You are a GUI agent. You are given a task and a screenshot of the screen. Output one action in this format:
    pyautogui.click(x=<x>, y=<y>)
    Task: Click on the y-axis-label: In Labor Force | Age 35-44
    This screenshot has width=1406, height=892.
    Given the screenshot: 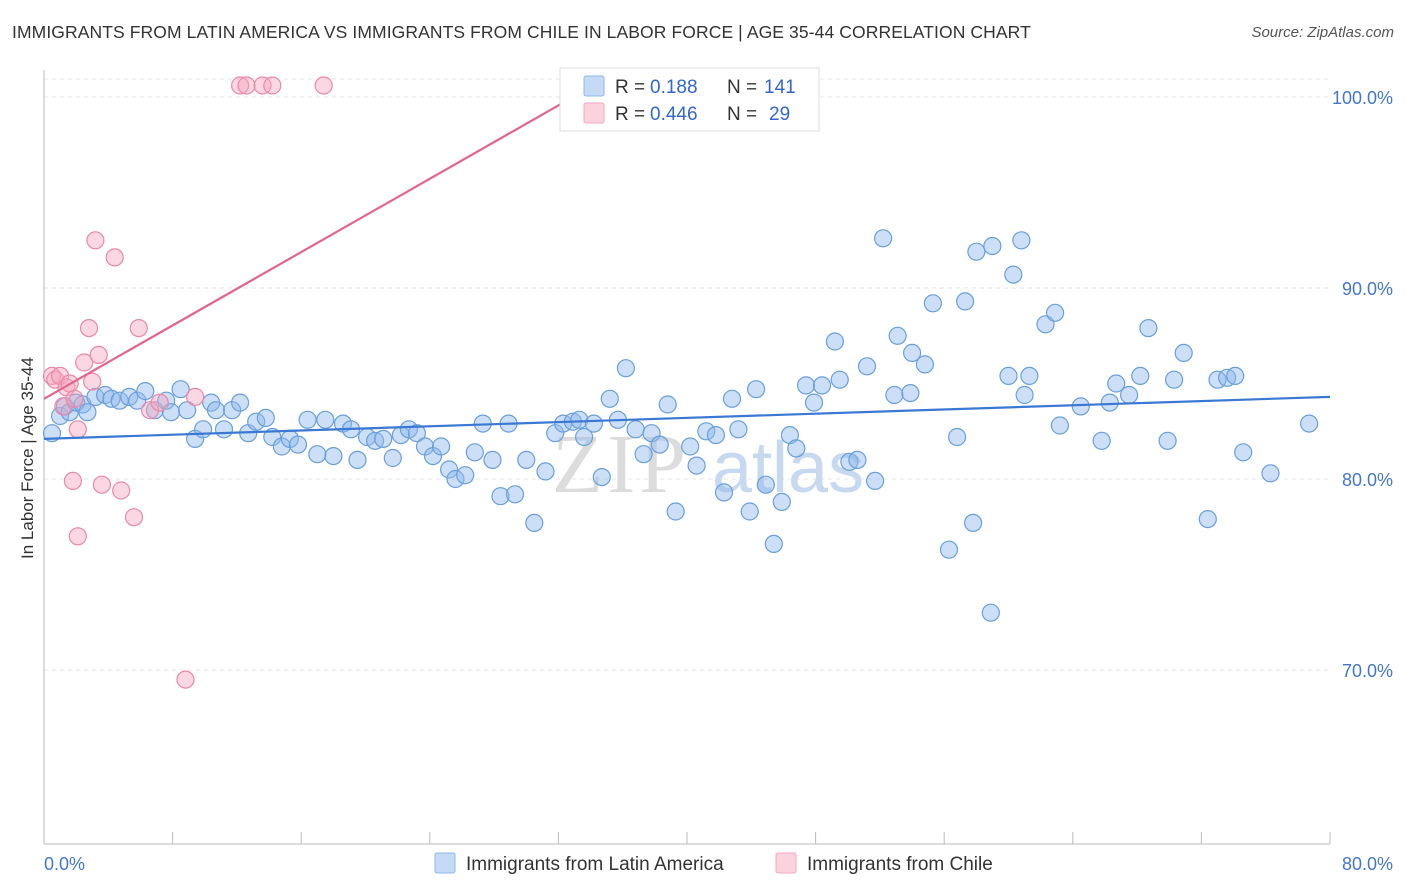 What is the action you would take?
    pyautogui.click(x=27, y=458)
    